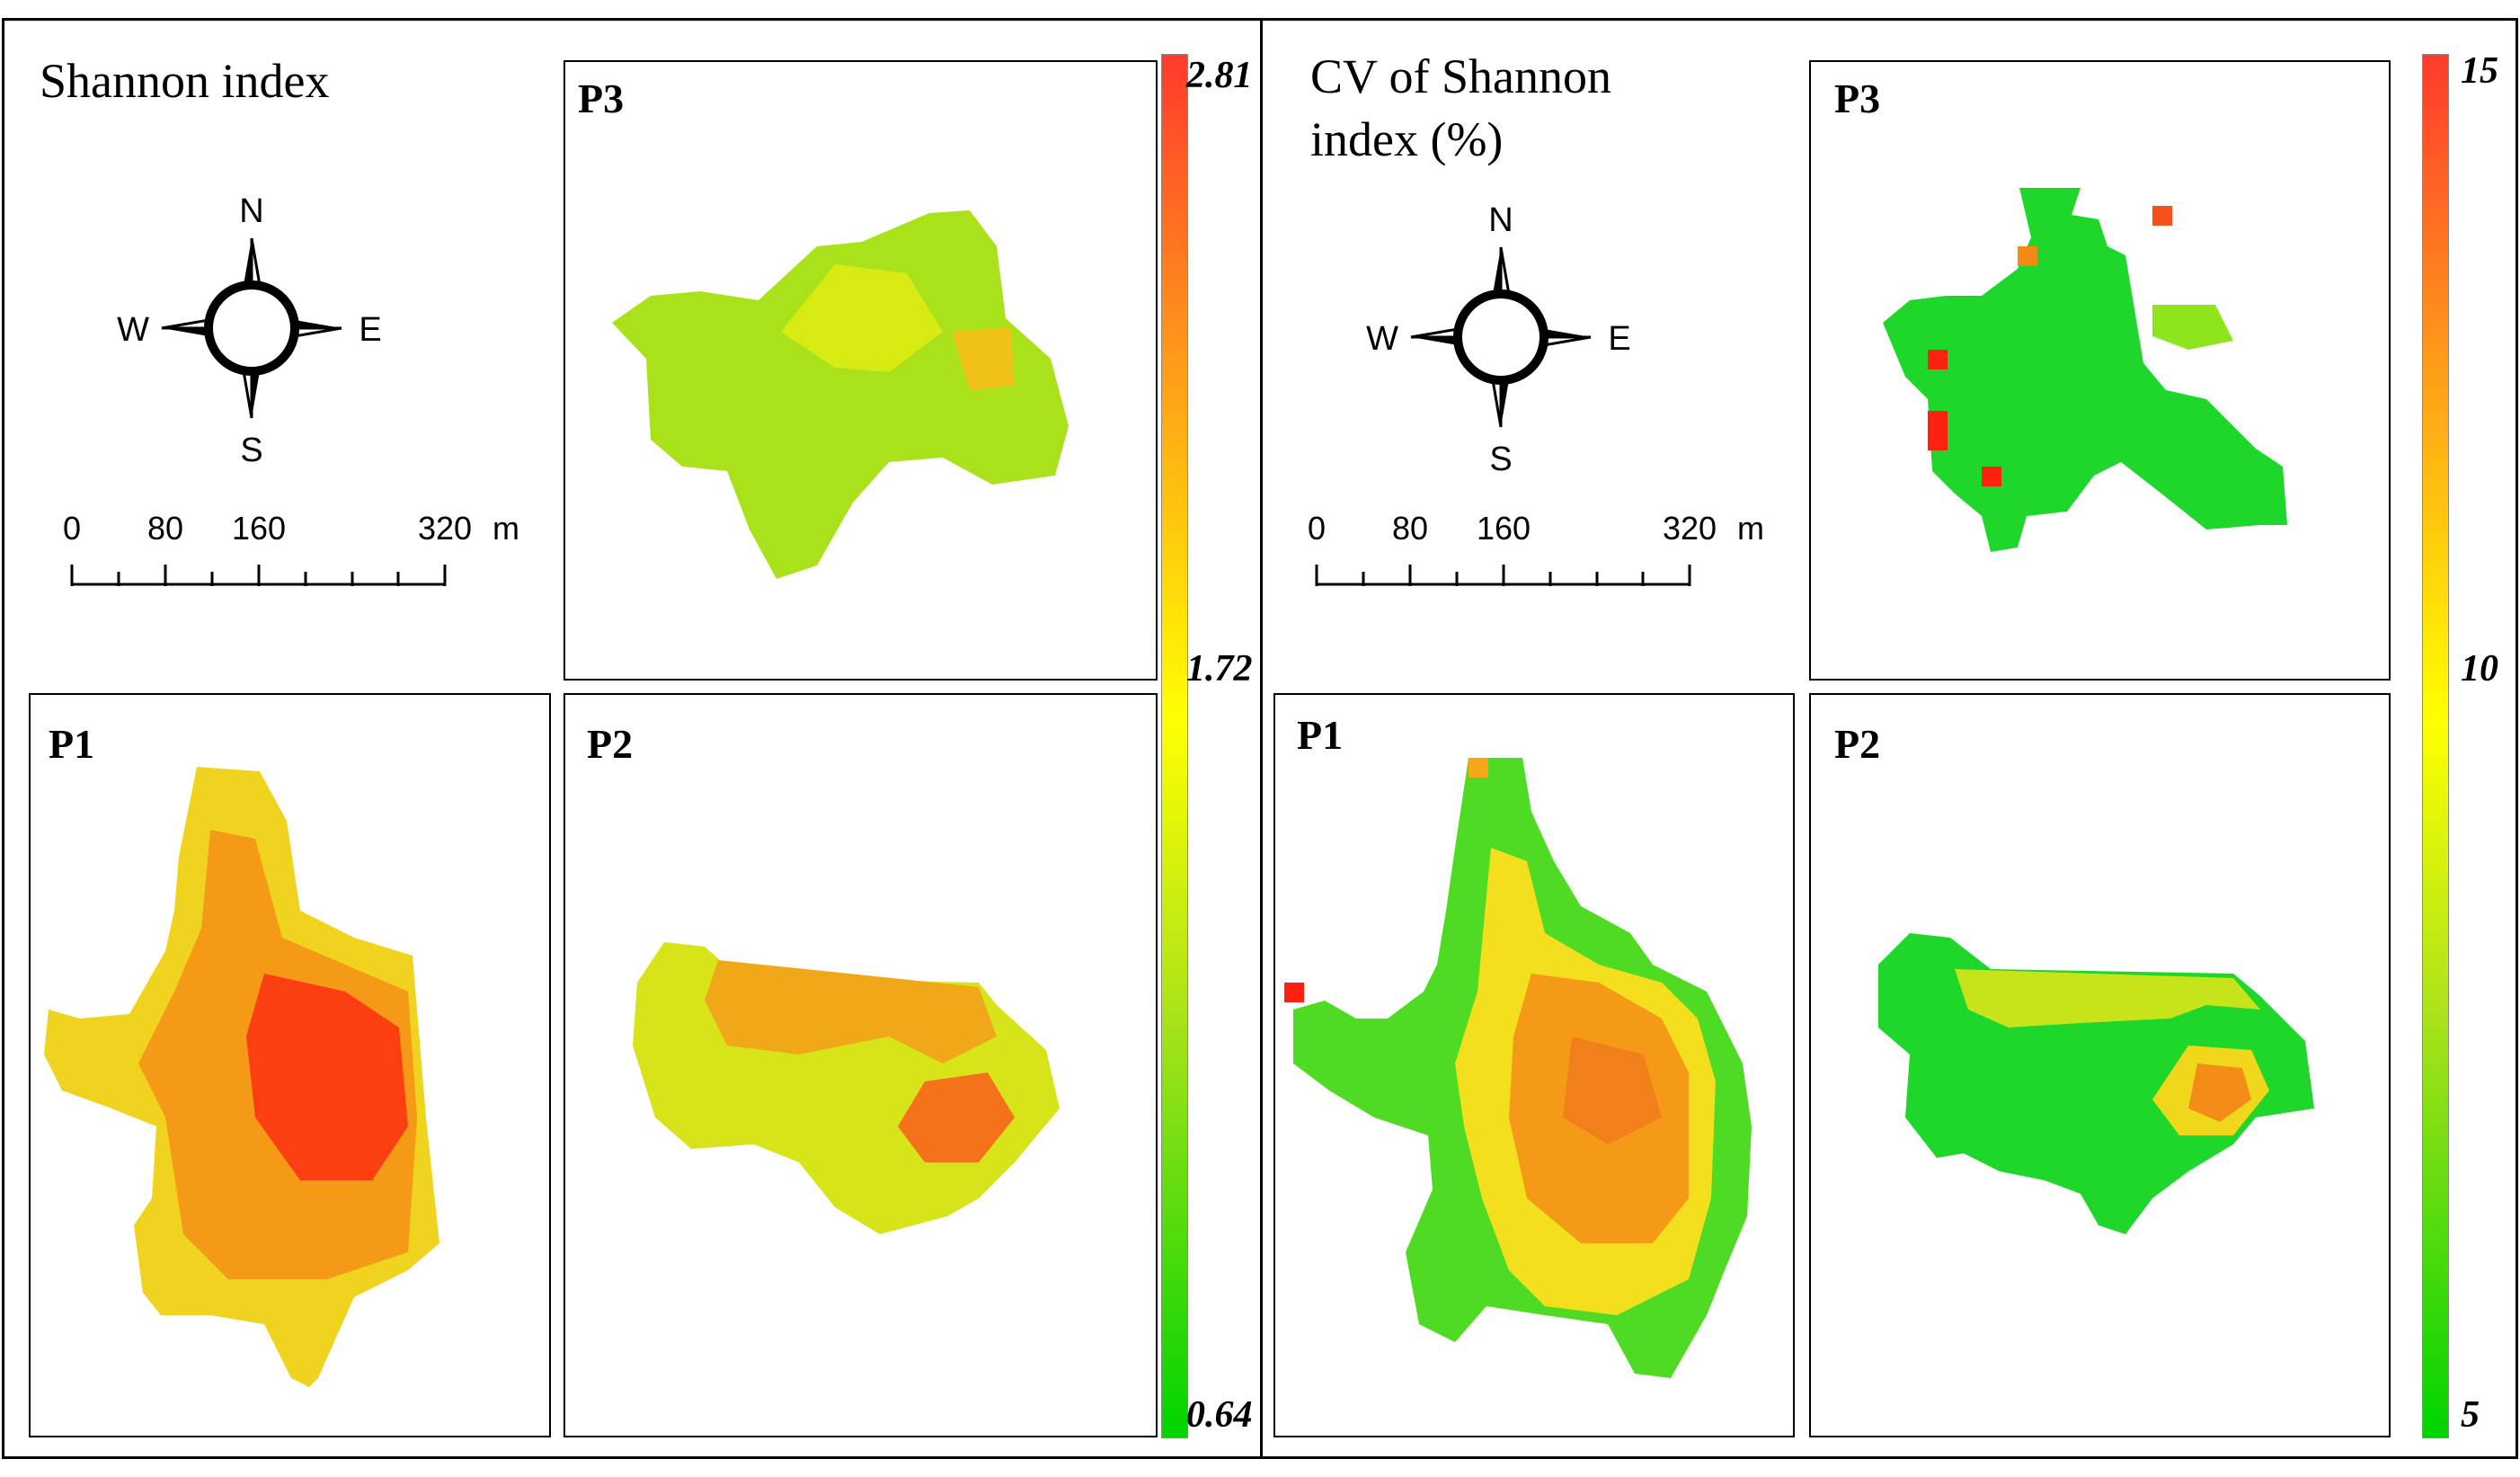 The height and width of the screenshot is (1477, 2520). Describe the element at coordinates (2192, 327) in the screenshot. I see `grid-region-p3-mid` at that location.